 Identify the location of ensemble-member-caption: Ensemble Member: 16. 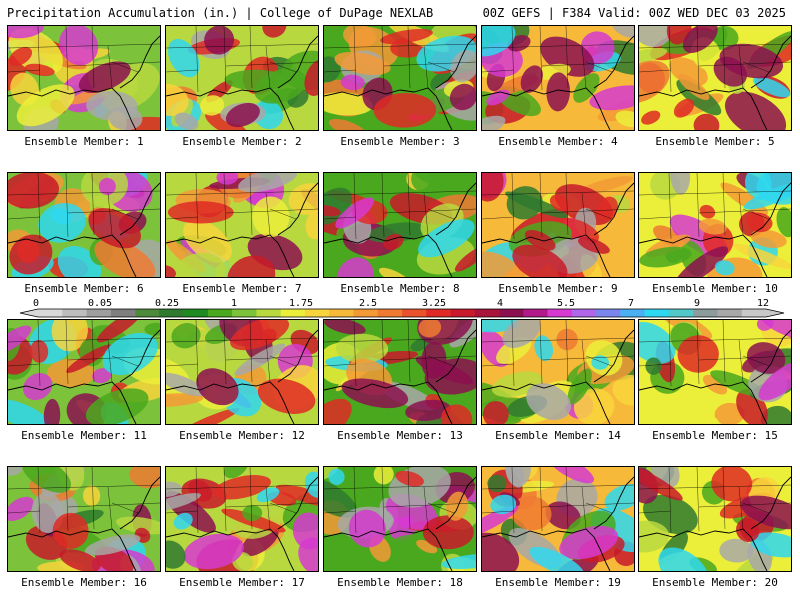
(84, 582).